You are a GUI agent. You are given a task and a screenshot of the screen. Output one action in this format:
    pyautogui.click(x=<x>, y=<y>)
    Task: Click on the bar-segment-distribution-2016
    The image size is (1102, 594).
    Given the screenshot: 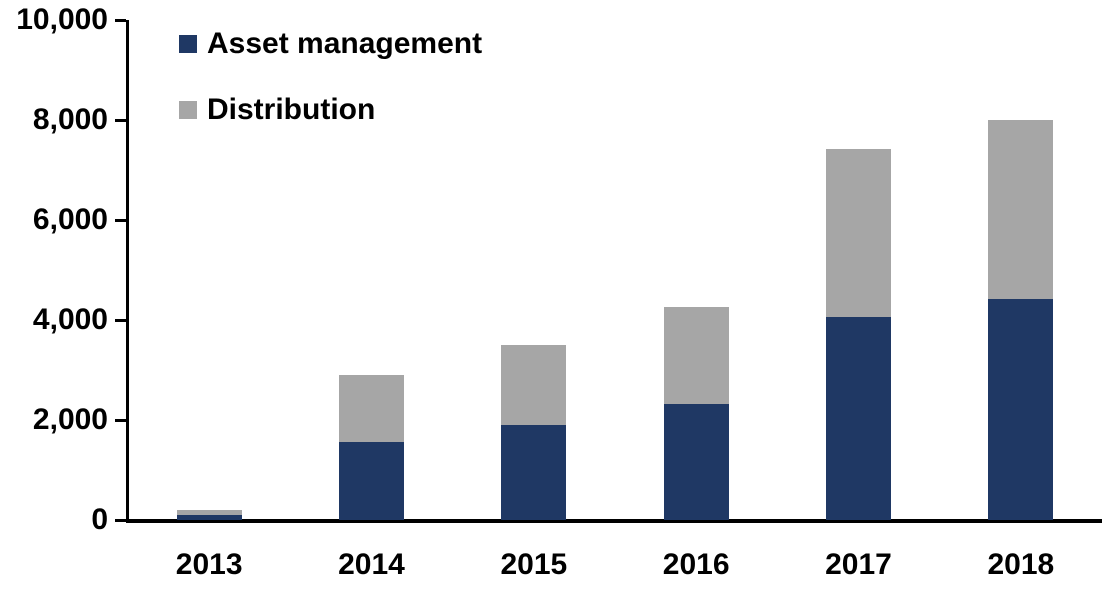 What is the action you would take?
    pyautogui.click(x=696, y=355)
    